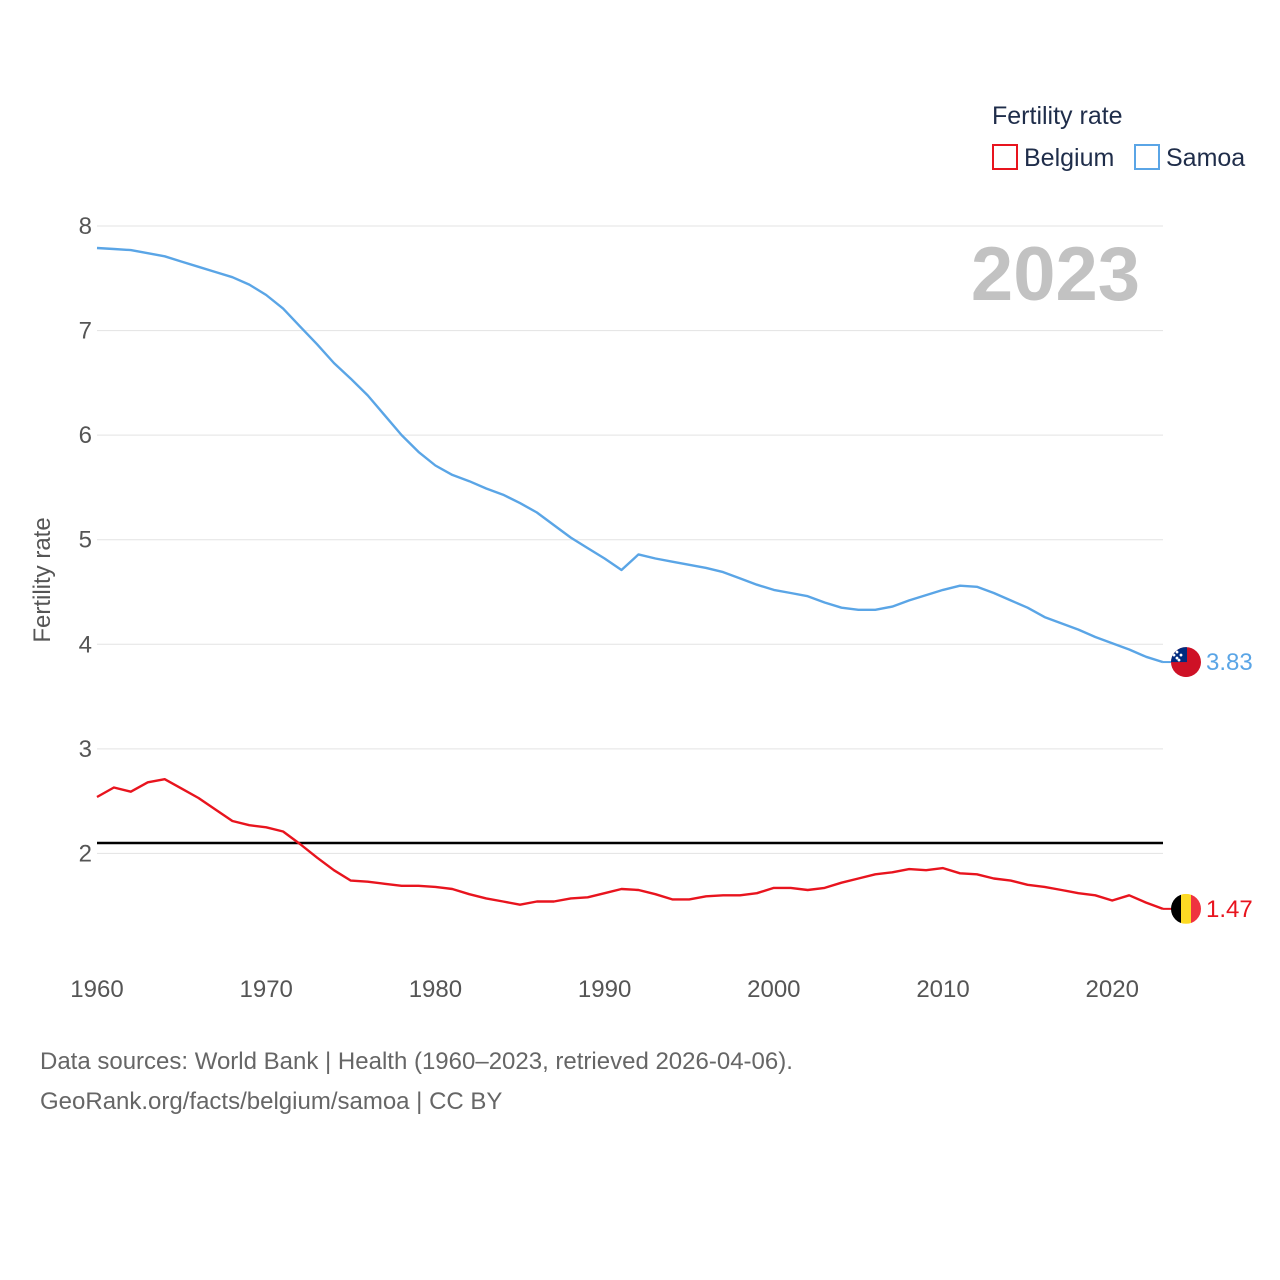  What do you see at coordinates (96, 989) in the screenshot?
I see `x-tick-label: 1960` at bounding box center [96, 989].